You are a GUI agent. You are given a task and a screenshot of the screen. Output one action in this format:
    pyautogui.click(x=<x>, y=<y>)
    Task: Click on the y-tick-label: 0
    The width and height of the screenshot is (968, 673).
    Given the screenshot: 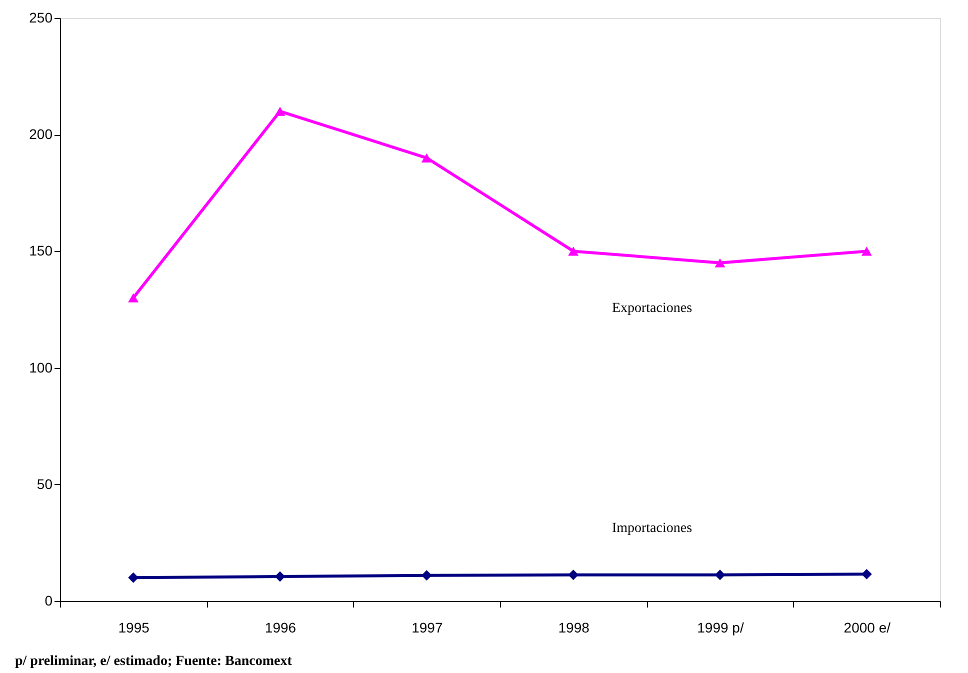 What is the action you would take?
    pyautogui.click(x=48, y=600)
    